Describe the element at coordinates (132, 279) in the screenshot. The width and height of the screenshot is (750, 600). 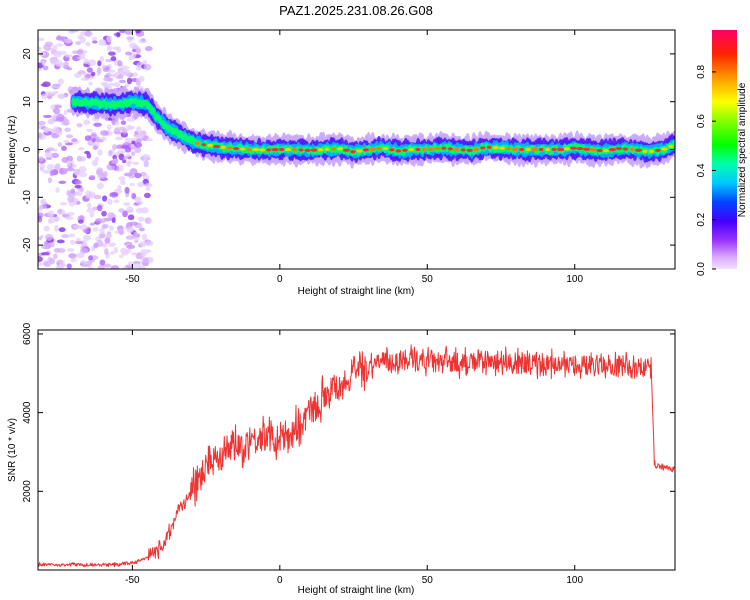
I see `x-tick-label: -50` at that location.